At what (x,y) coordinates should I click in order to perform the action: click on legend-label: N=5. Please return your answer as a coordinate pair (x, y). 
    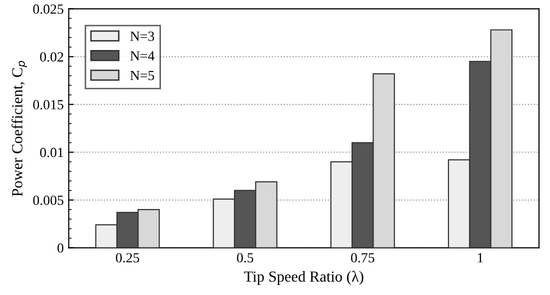
    Looking at the image, I should click on (142, 75).